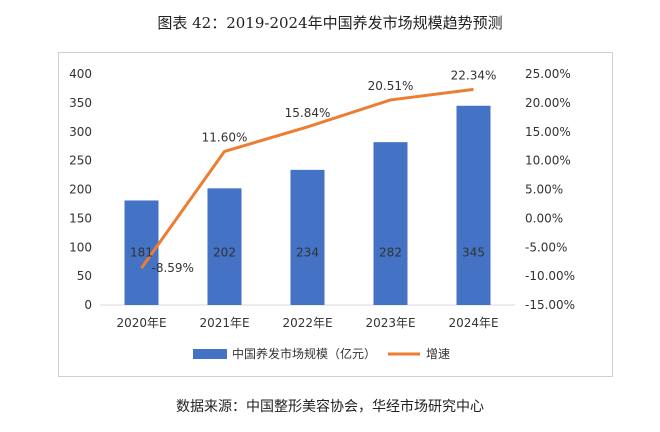 The width and height of the screenshot is (660, 432). I want to click on x-tick-label: 2021年E, so click(224, 323).